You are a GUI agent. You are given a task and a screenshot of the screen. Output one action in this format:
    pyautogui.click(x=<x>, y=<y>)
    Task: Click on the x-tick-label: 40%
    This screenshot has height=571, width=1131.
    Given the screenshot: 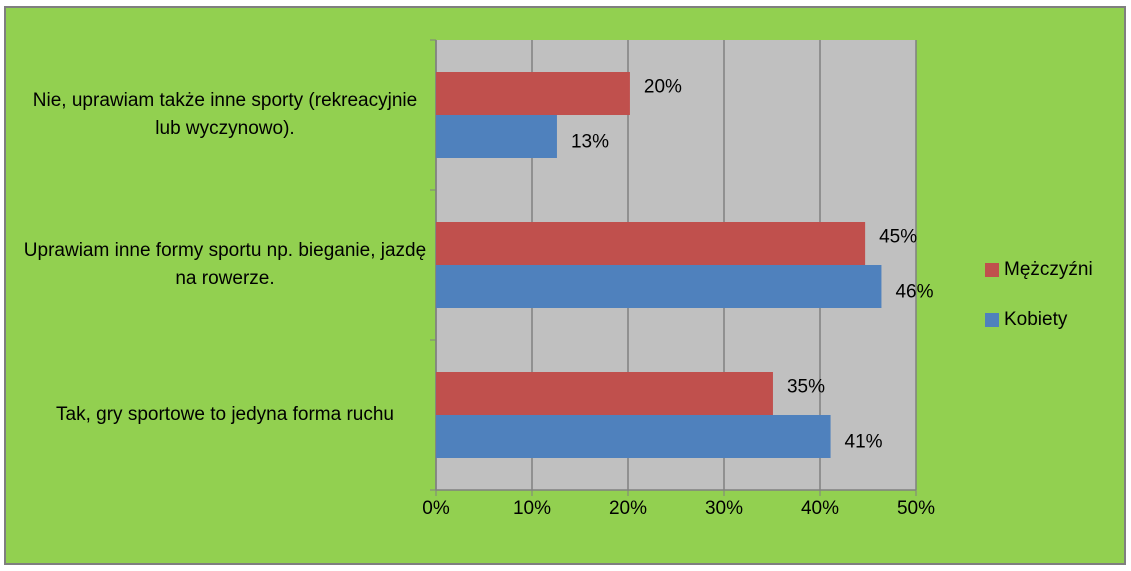 What is the action you would take?
    pyautogui.click(x=820, y=508)
    